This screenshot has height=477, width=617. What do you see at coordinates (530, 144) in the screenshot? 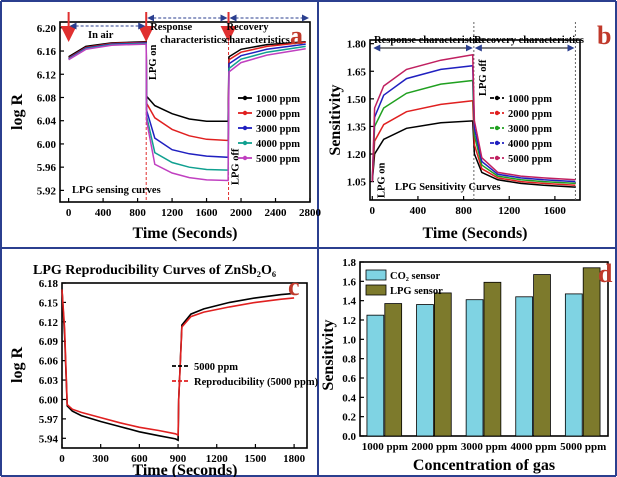
I see `panel-b-legend-label: 4000 ppm` at bounding box center [530, 144].